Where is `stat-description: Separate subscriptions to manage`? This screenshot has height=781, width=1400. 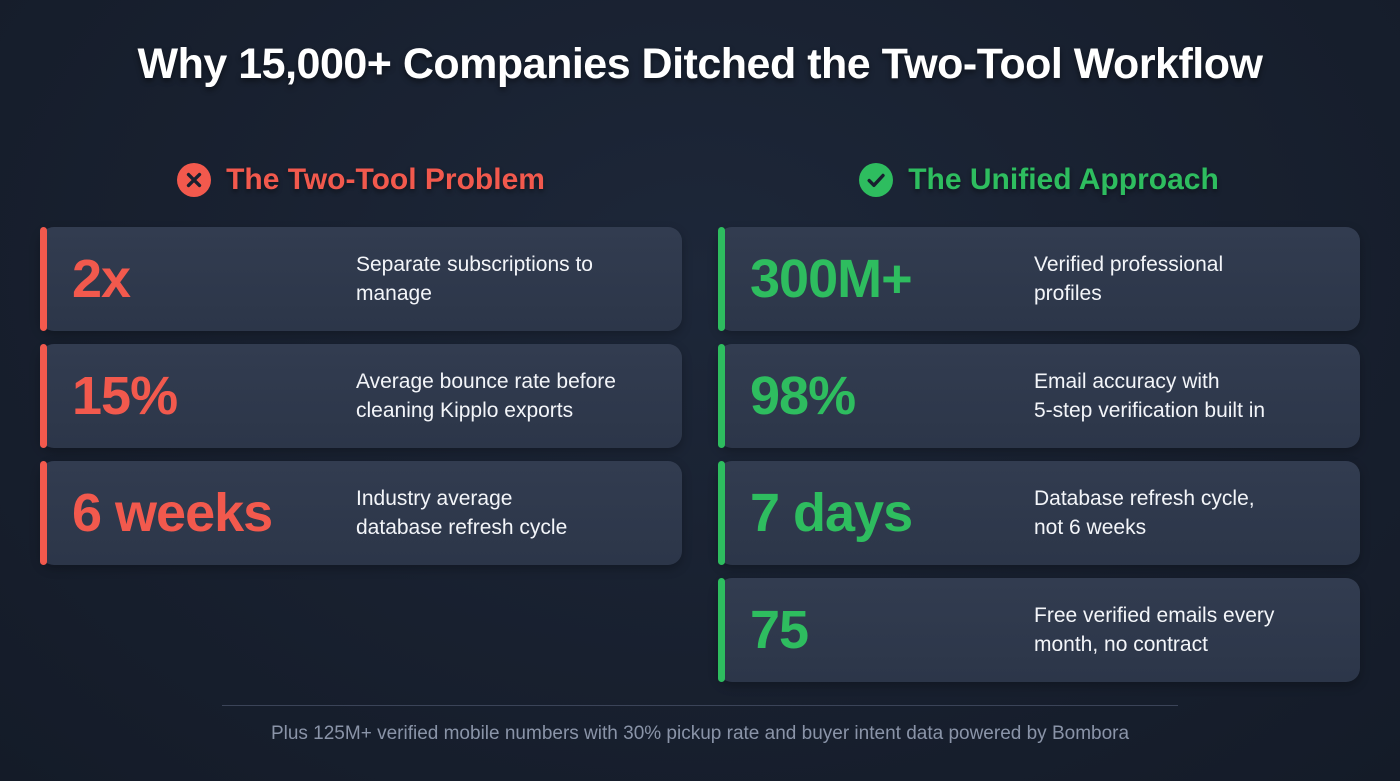
stat-description: Separate subscriptions to manage is located at coordinates (474, 278).